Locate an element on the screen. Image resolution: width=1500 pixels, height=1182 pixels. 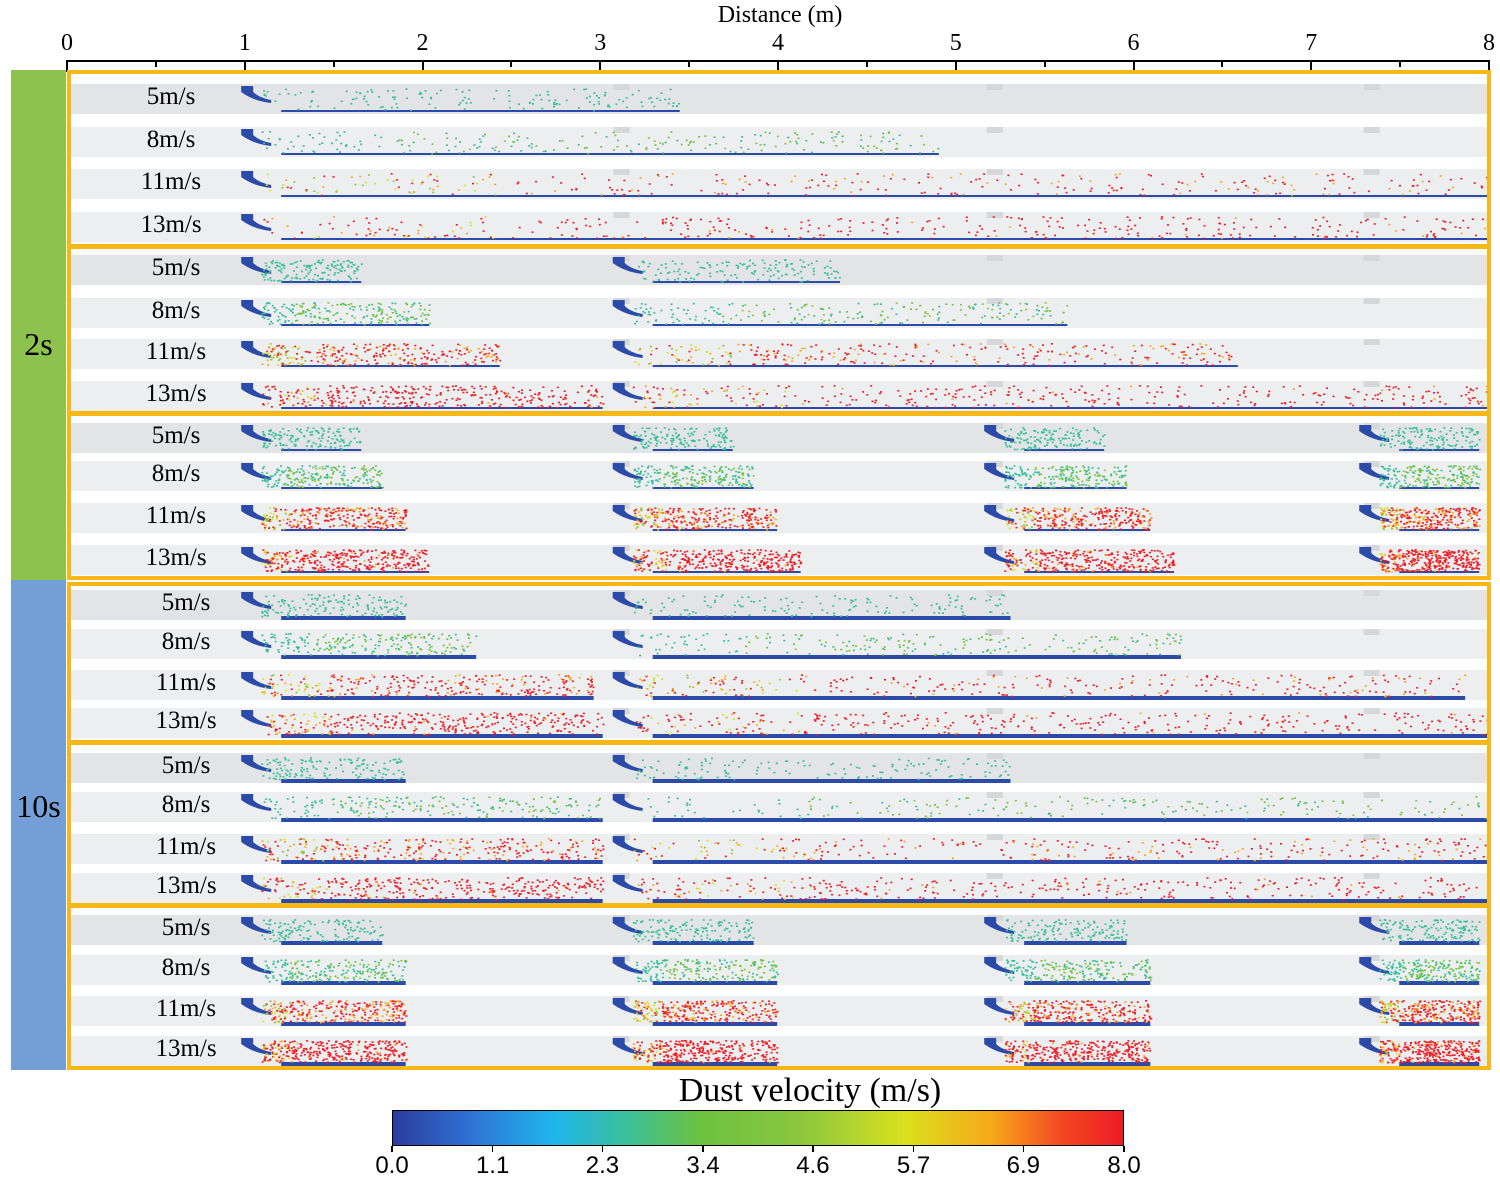
axis-minor-tick is located at coordinates (511, 63).